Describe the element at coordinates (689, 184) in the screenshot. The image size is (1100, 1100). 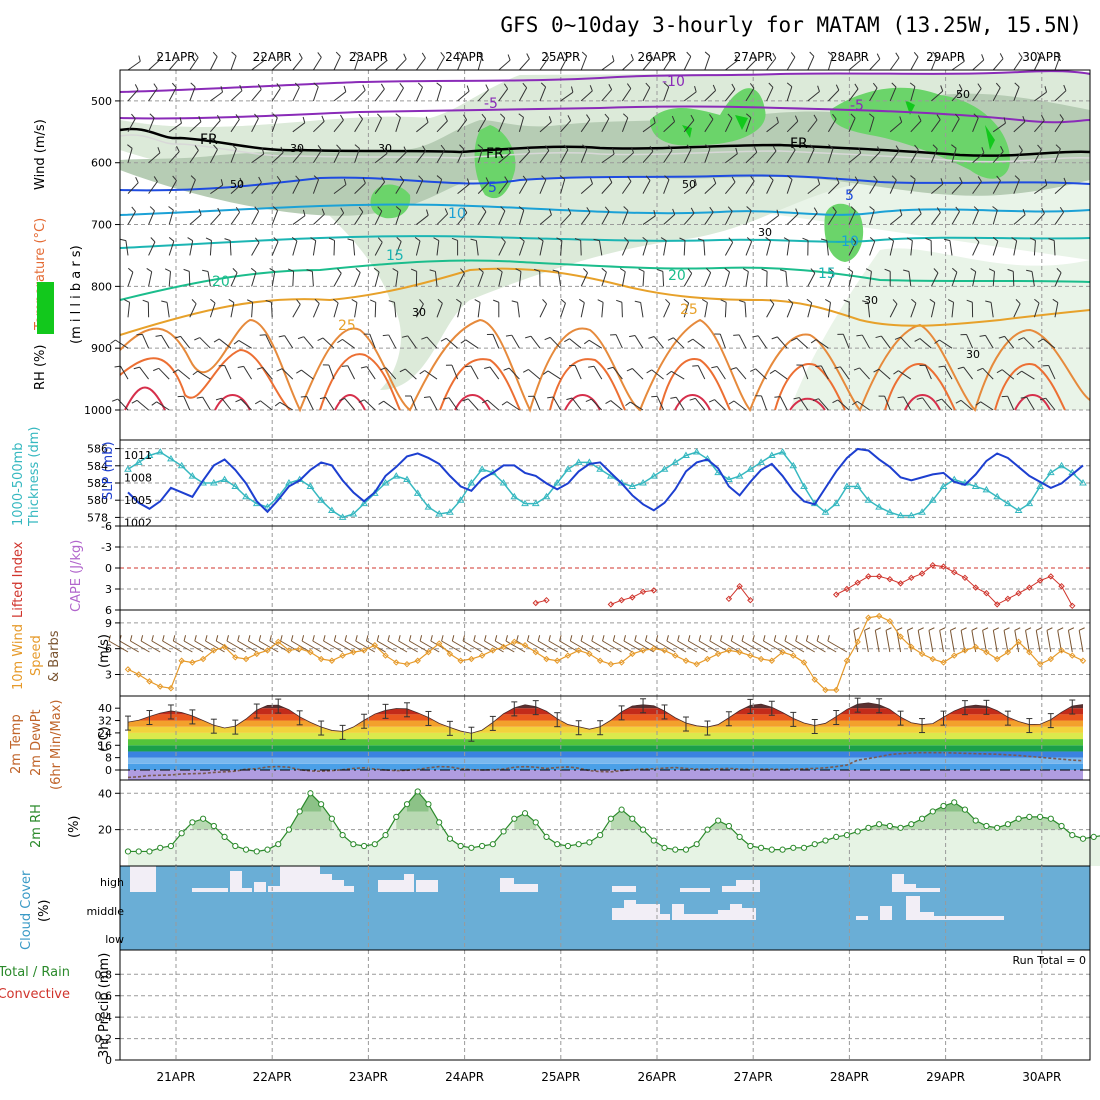
I see `contour-label: 50` at that location.